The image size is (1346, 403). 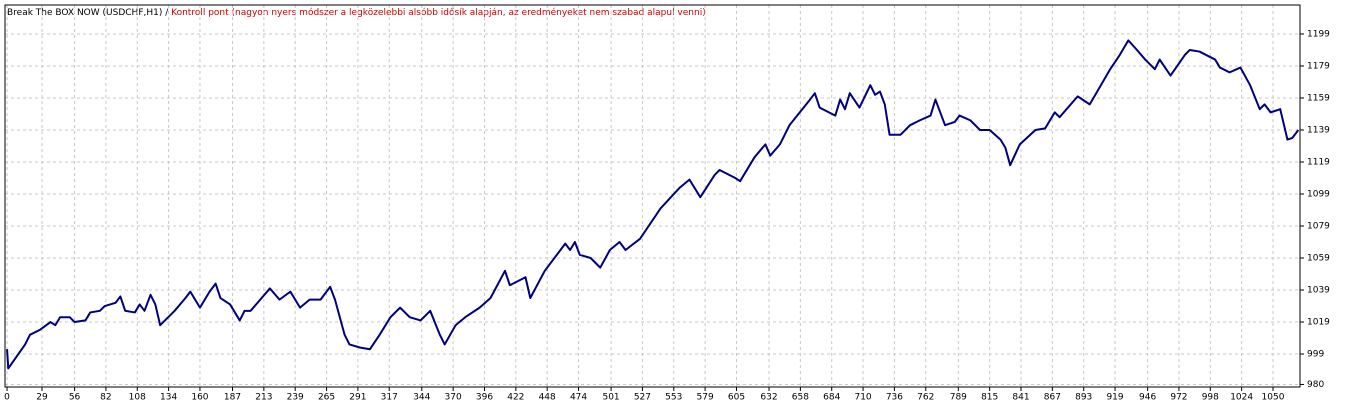 I want to click on x-tick-label: 579, so click(x=705, y=398).